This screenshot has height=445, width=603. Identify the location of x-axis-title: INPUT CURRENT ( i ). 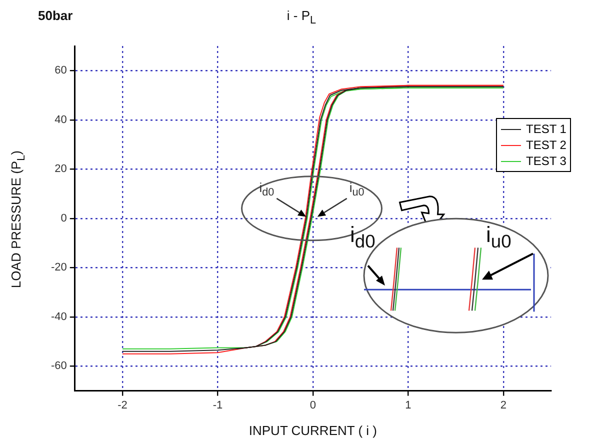
(313, 430).